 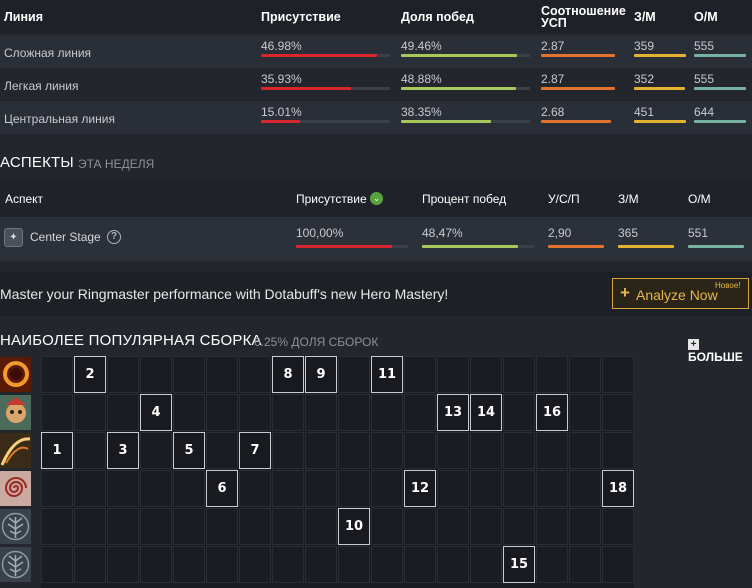 What do you see at coordinates (698, 233) in the screenshot?
I see `aspect-xpm-value: 551` at bounding box center [698, 233].